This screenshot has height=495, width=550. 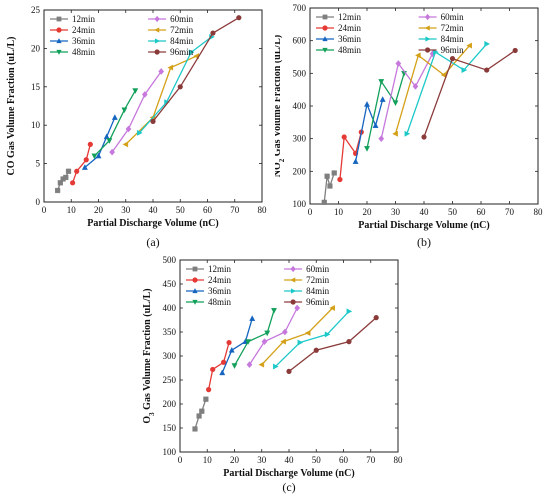 What do you see at coordinates (310, 212) in the screenshot?
I see `x-tick-label: 0` at bounding box center [310, 212].